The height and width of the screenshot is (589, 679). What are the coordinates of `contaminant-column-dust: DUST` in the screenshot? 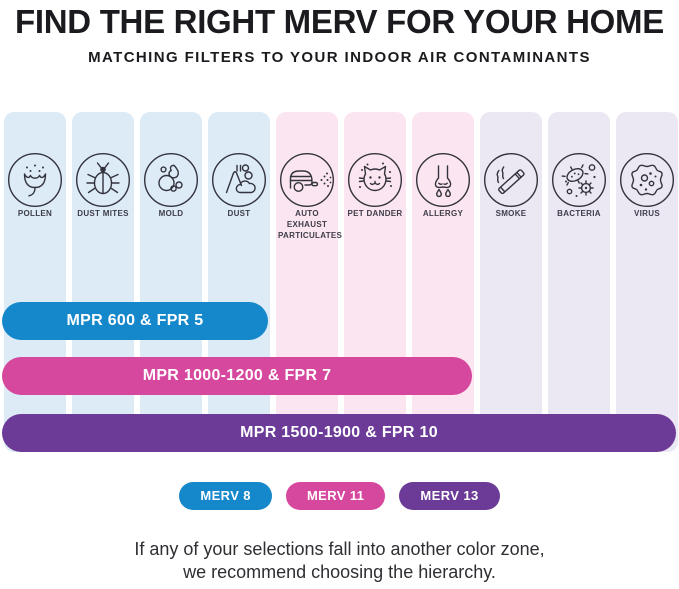 It's located at (239, 282).